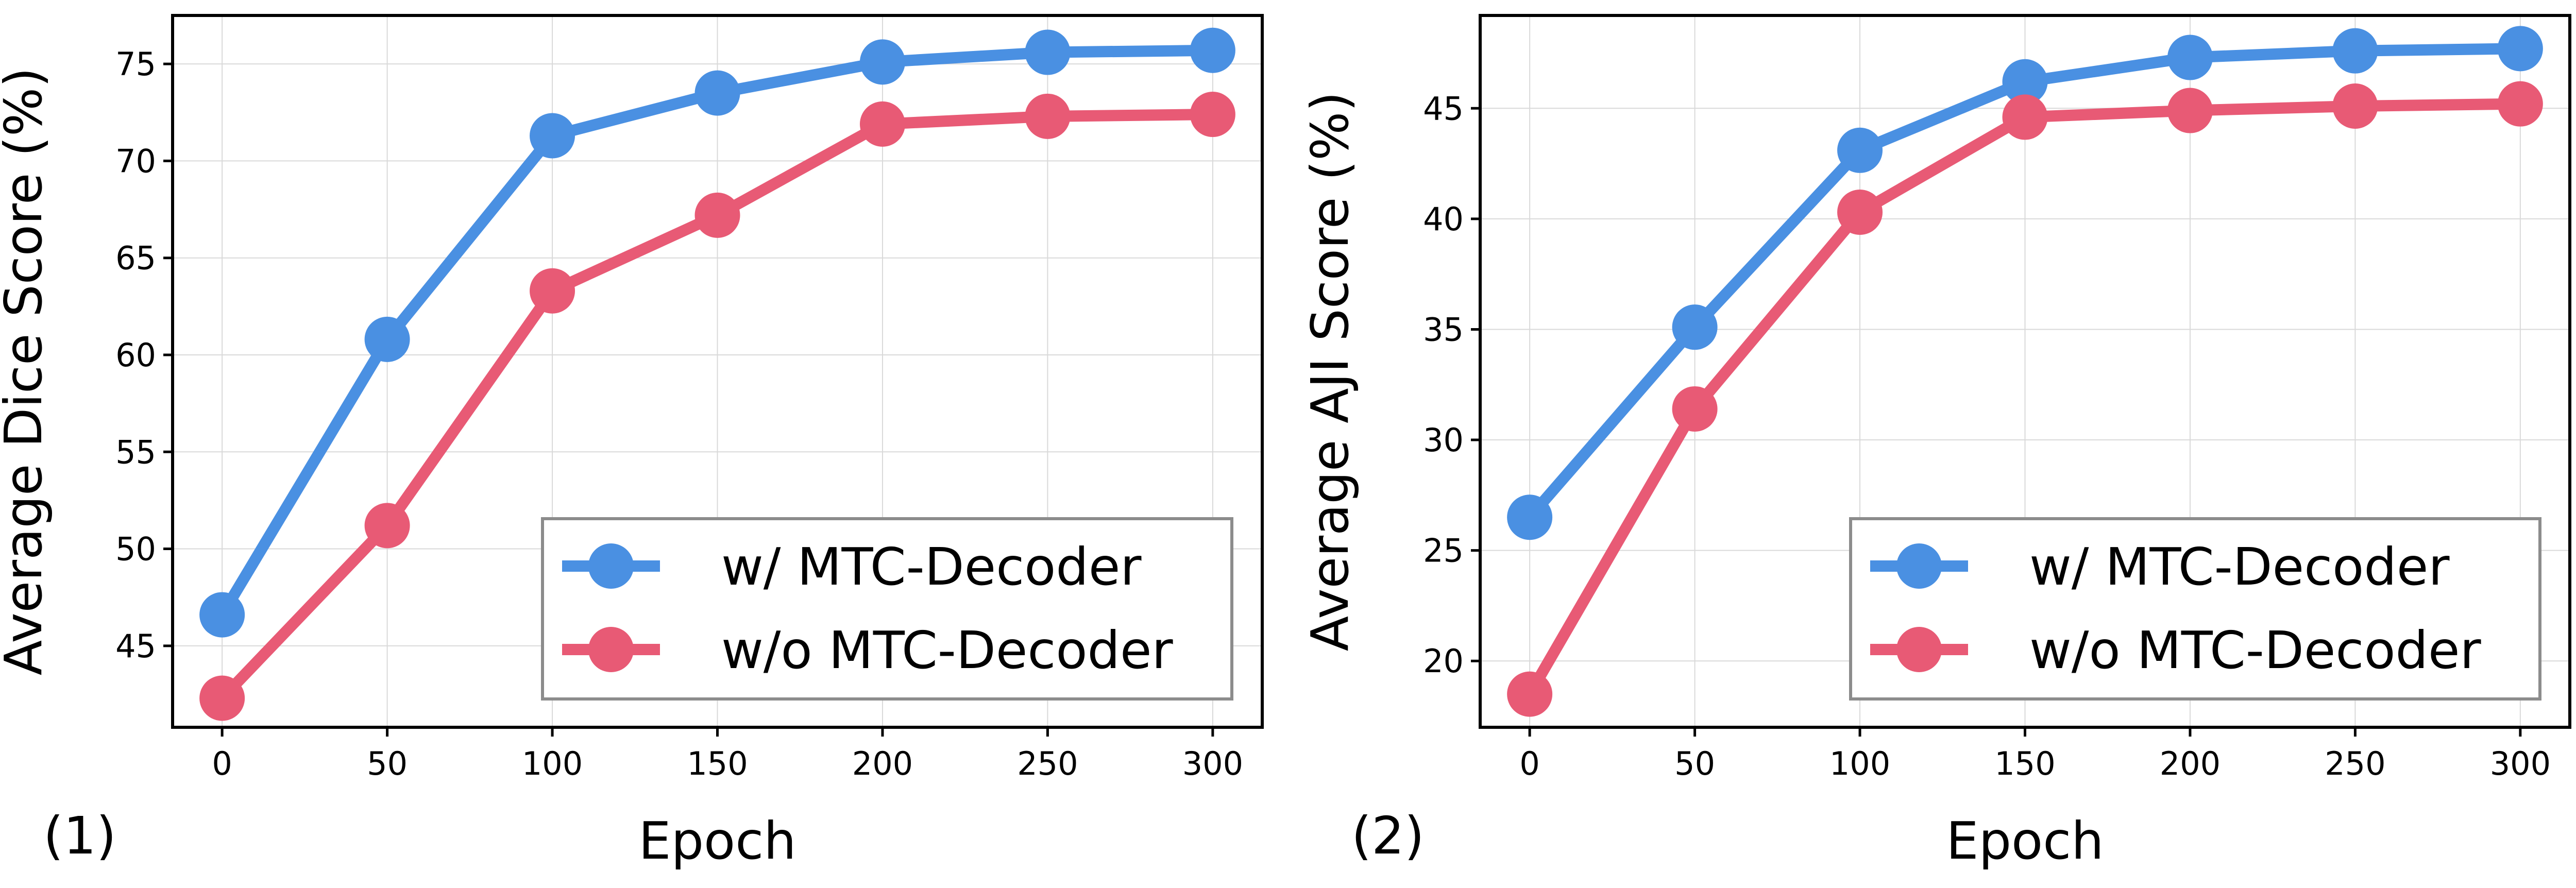 This screenshot has height=888, width=2576. Describe the element at coordinates (135, 549) in the screenshot. I see `y-tick-label: 50` at that location.